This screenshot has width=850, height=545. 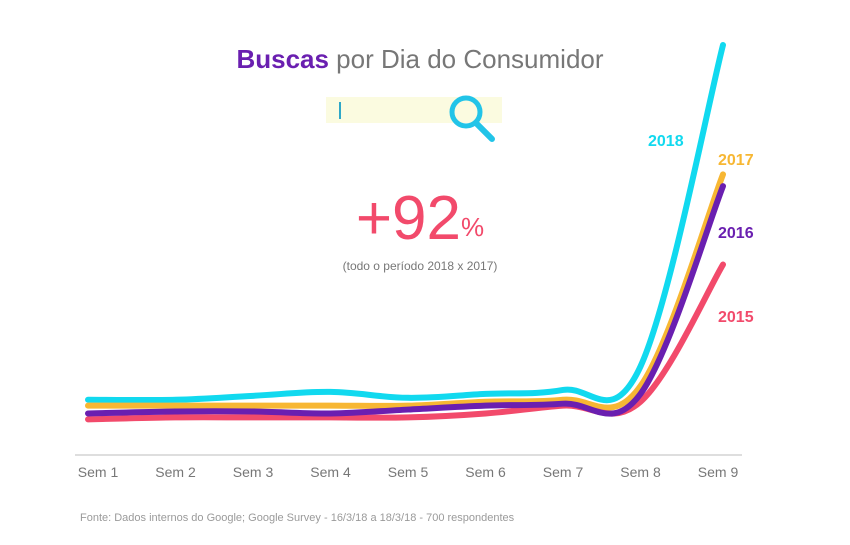 What do you see at coordinates (736, 160) in the screenshot?
I see `series-label-2017: 2017` at bounding box center [736, 160].